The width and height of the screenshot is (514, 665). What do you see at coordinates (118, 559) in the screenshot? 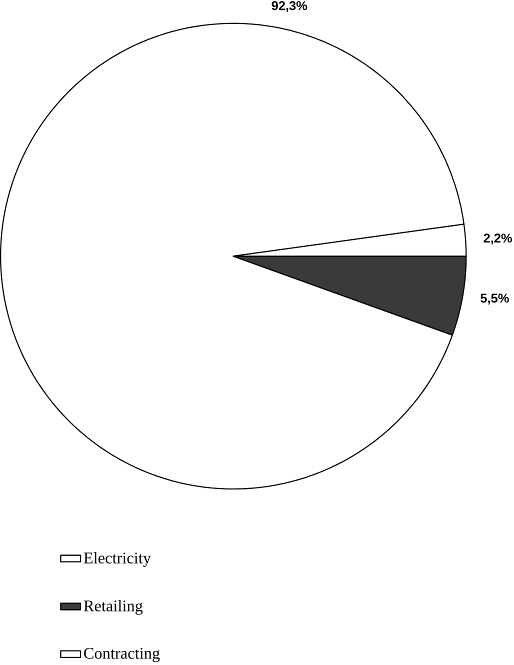
I see `legend-label: Electricity` at bounding box center [118, 559].